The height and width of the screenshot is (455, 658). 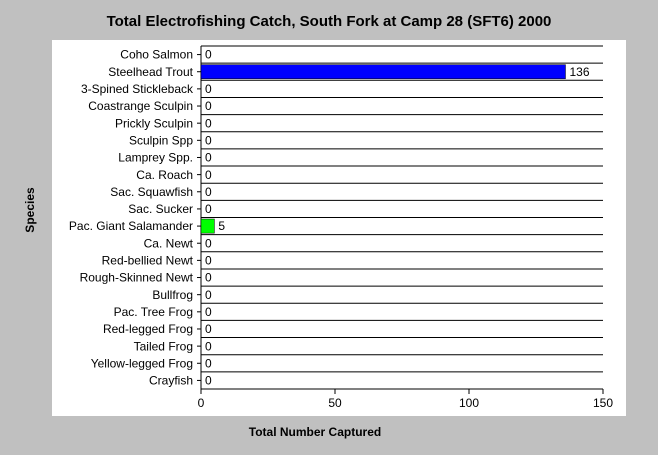 What do you see at coordinates (154, 123) in the screenshot?
I see `y-tick-label: Prickly Sculpin` at bounding box center [154, 123].